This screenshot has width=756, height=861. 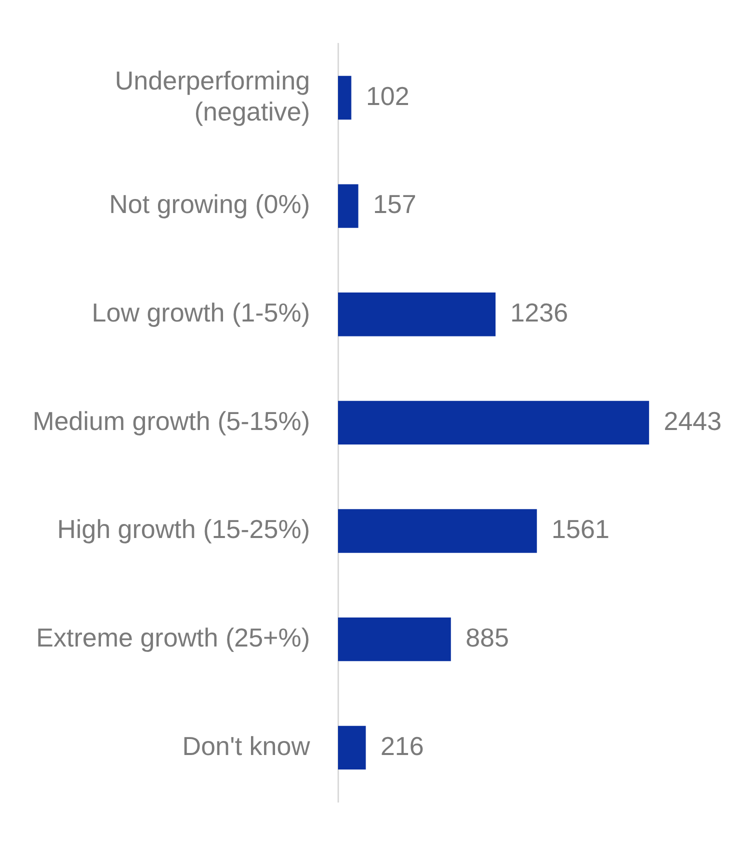 I want to click on y-tick-label: Low growth (1-5%), so click(x=201, y=313).